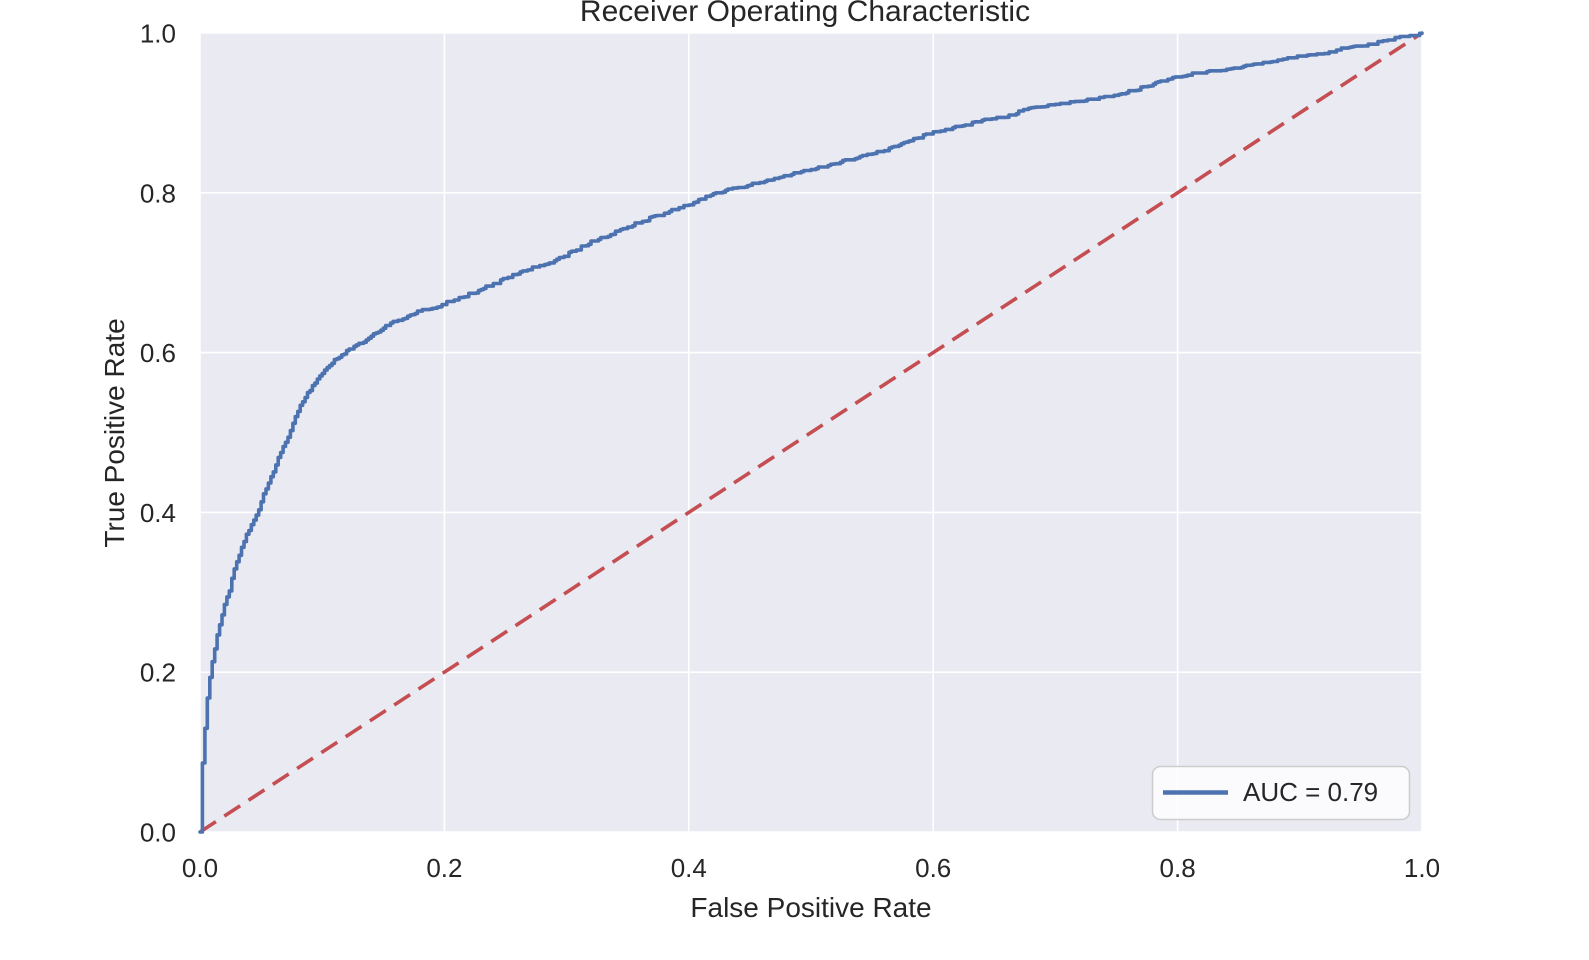 The image size is (1589, 960). What do you see at coordinates (114, 432) in the screenshot?
I see `y-axis-label: True Positive Rate` at bounding box center [114, 432].